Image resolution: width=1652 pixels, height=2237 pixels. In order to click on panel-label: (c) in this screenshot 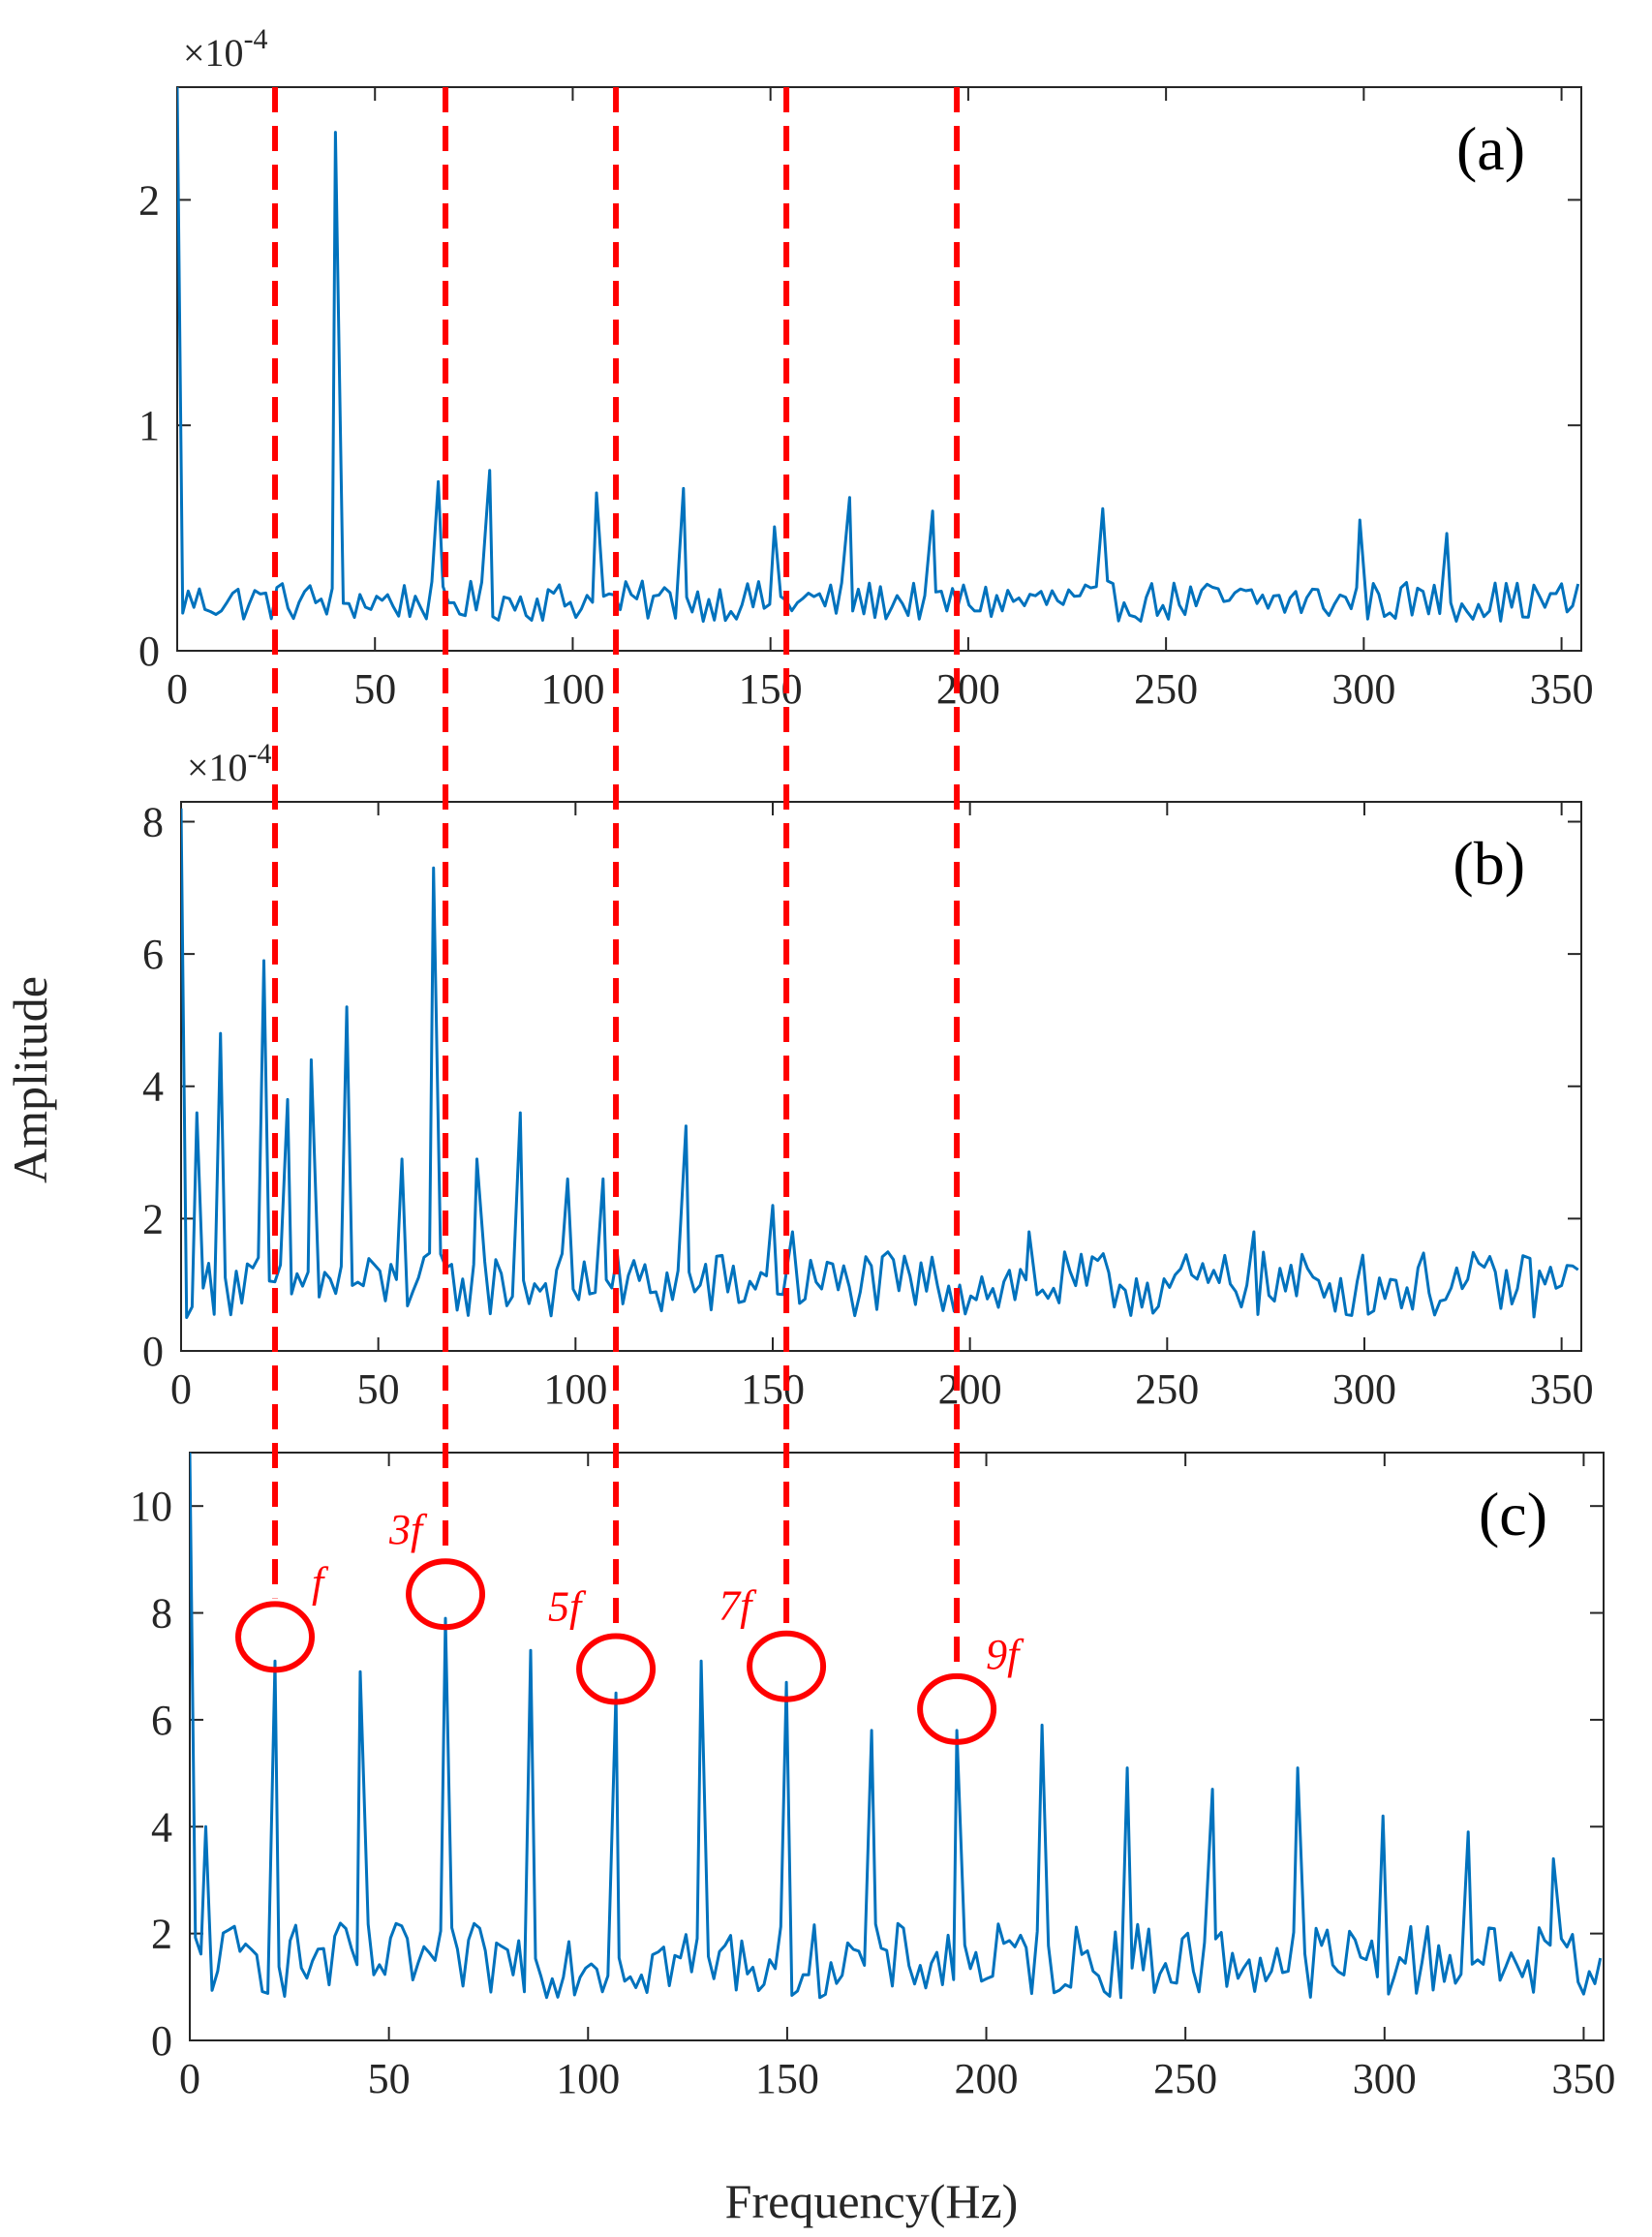, I will do `click(1513, 1514)`.